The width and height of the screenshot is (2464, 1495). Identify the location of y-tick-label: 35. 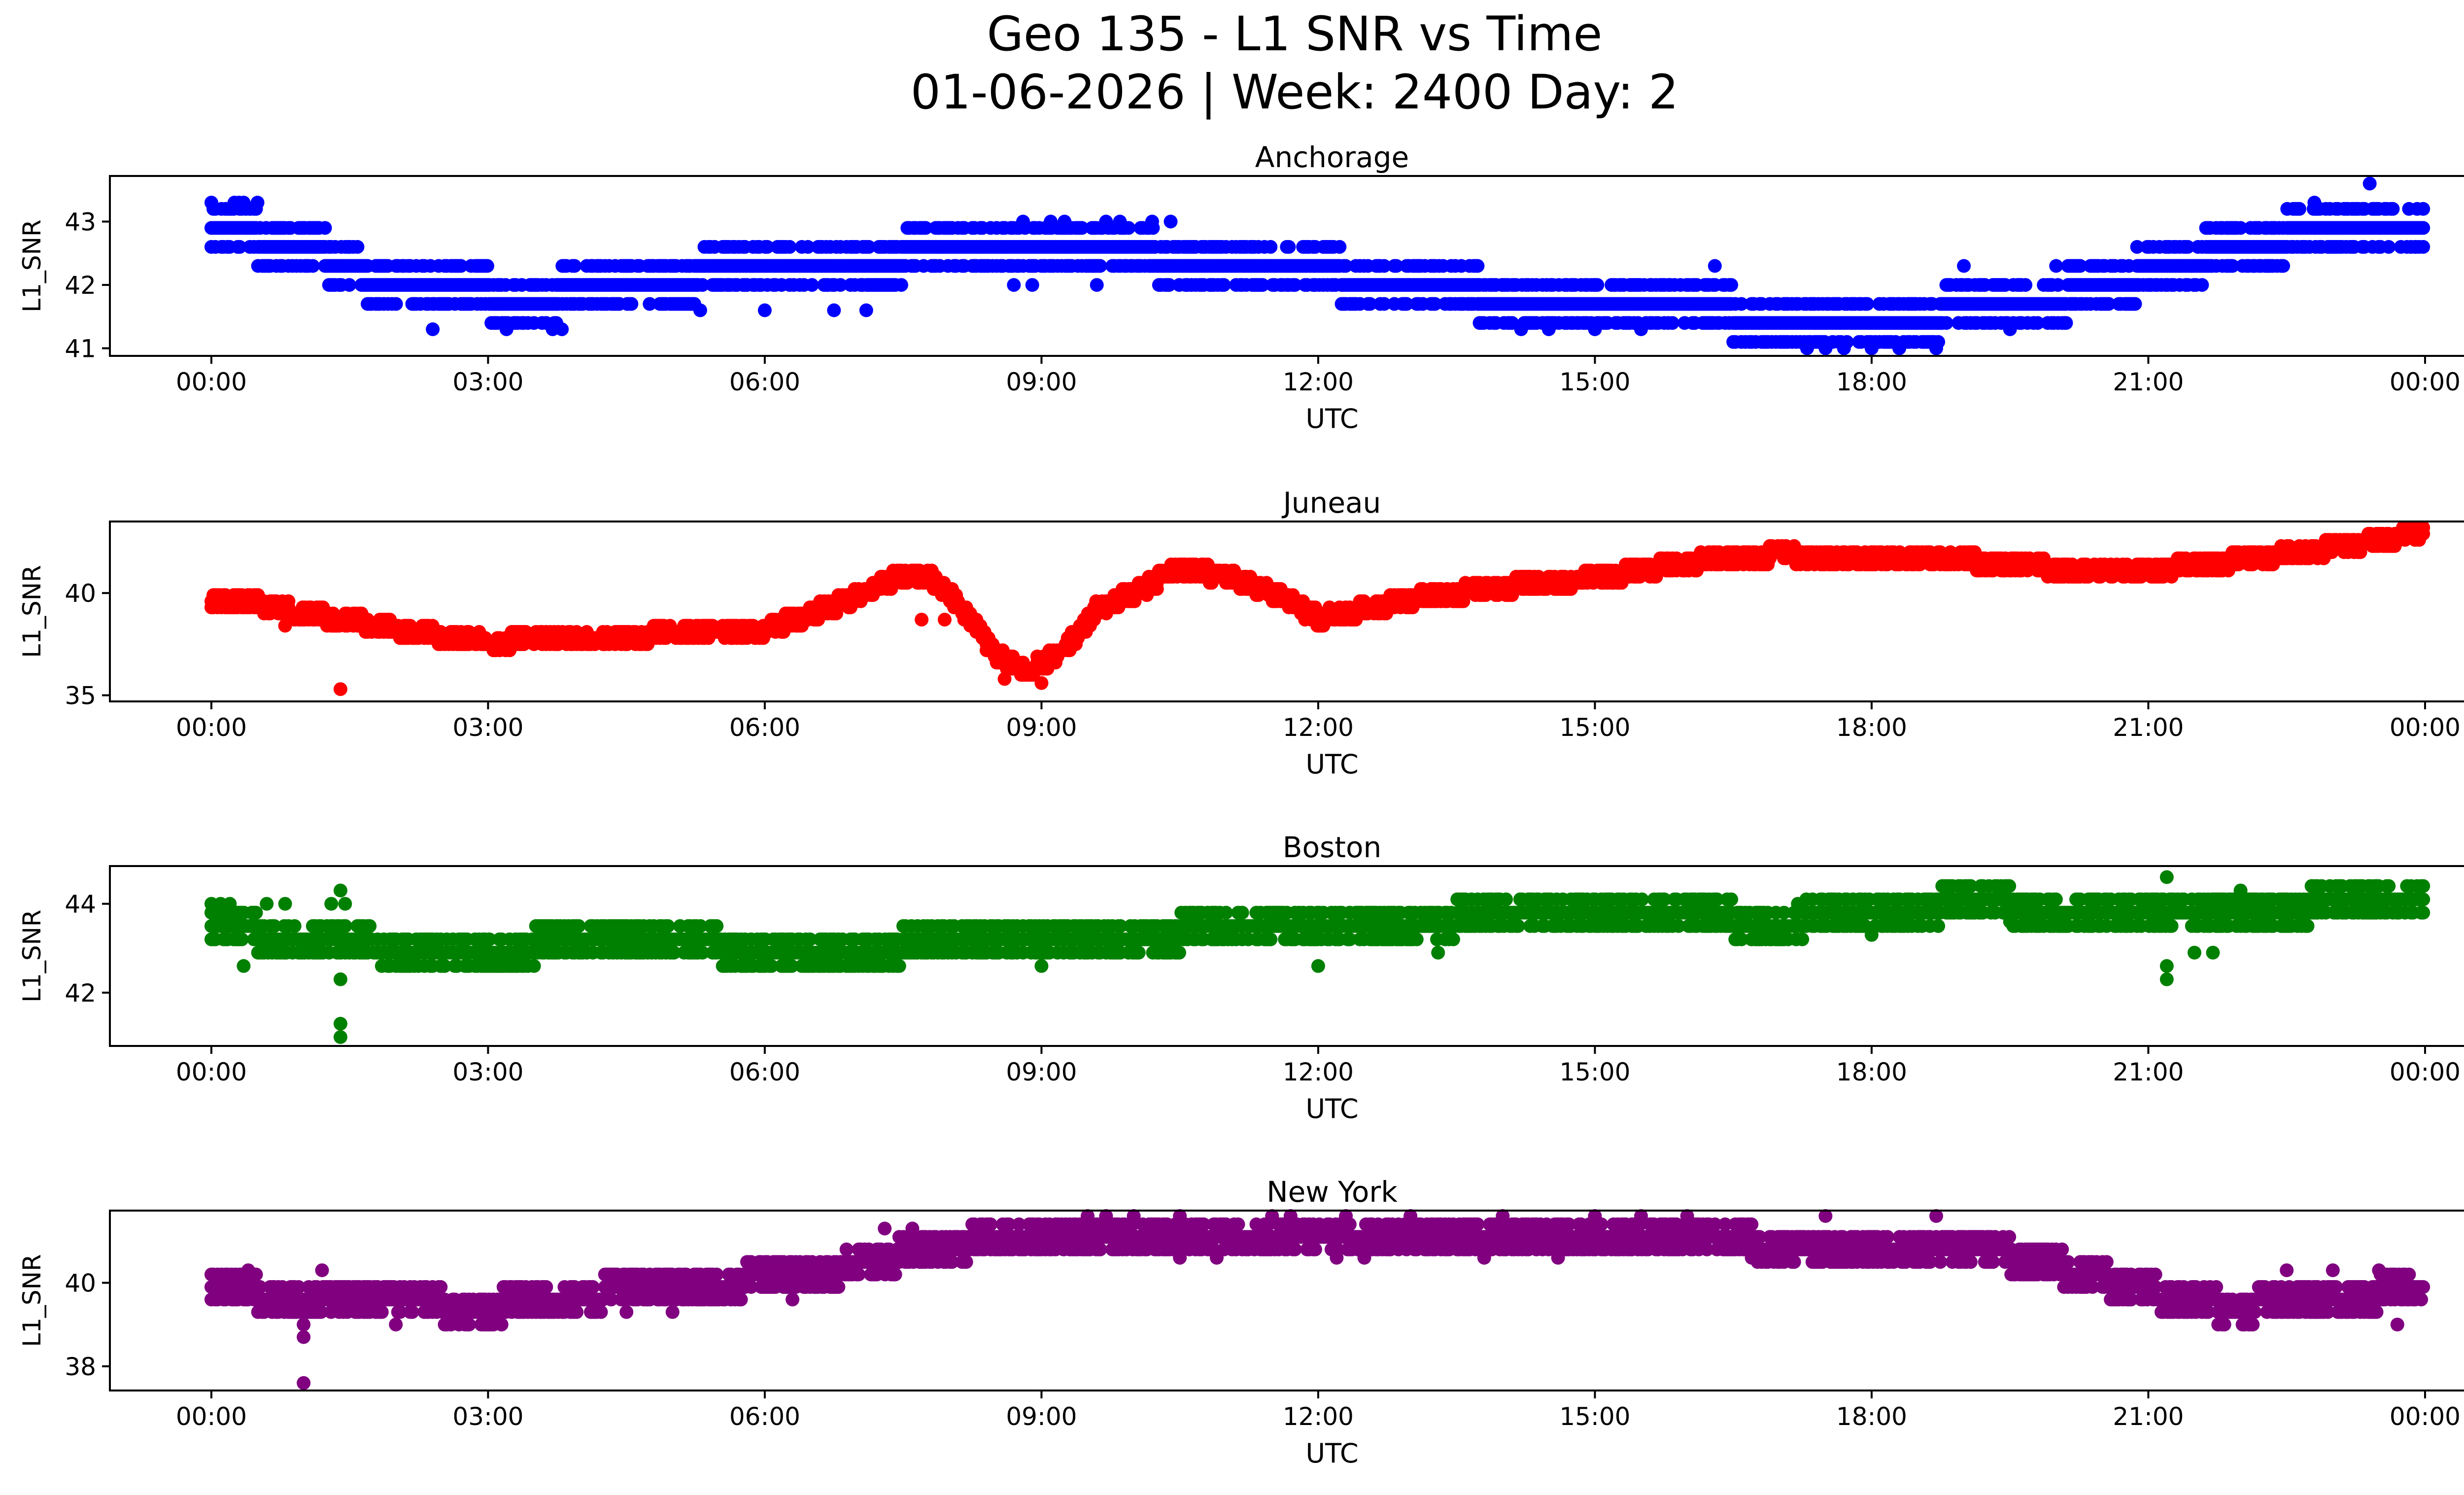
(80, 696).